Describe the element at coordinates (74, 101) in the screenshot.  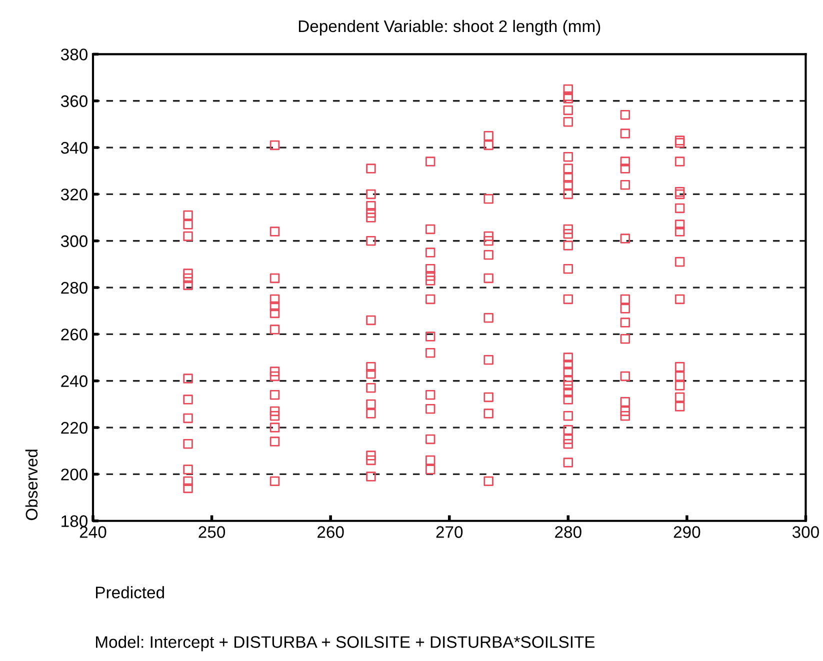
I see `y-tick-label: 360` at that location.